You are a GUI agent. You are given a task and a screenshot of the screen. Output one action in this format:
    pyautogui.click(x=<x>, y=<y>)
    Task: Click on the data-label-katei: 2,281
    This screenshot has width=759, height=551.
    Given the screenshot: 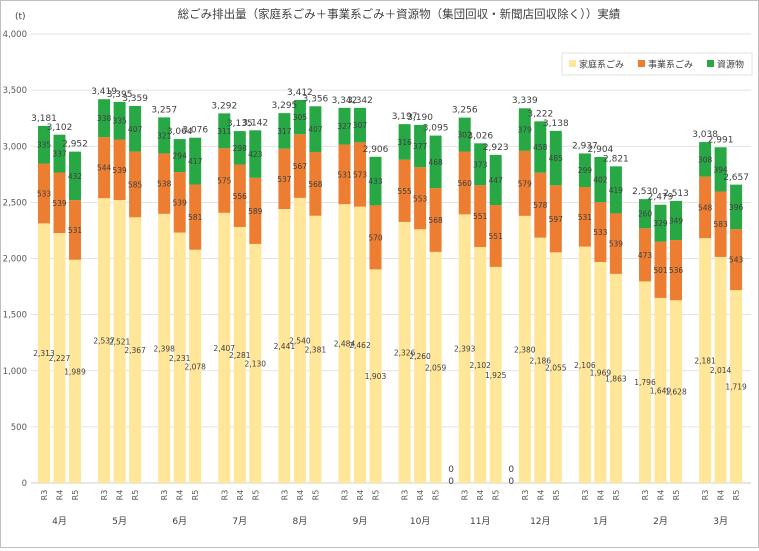 What is the action you would take?
    pyautogui.click(x=240, y=355)
    